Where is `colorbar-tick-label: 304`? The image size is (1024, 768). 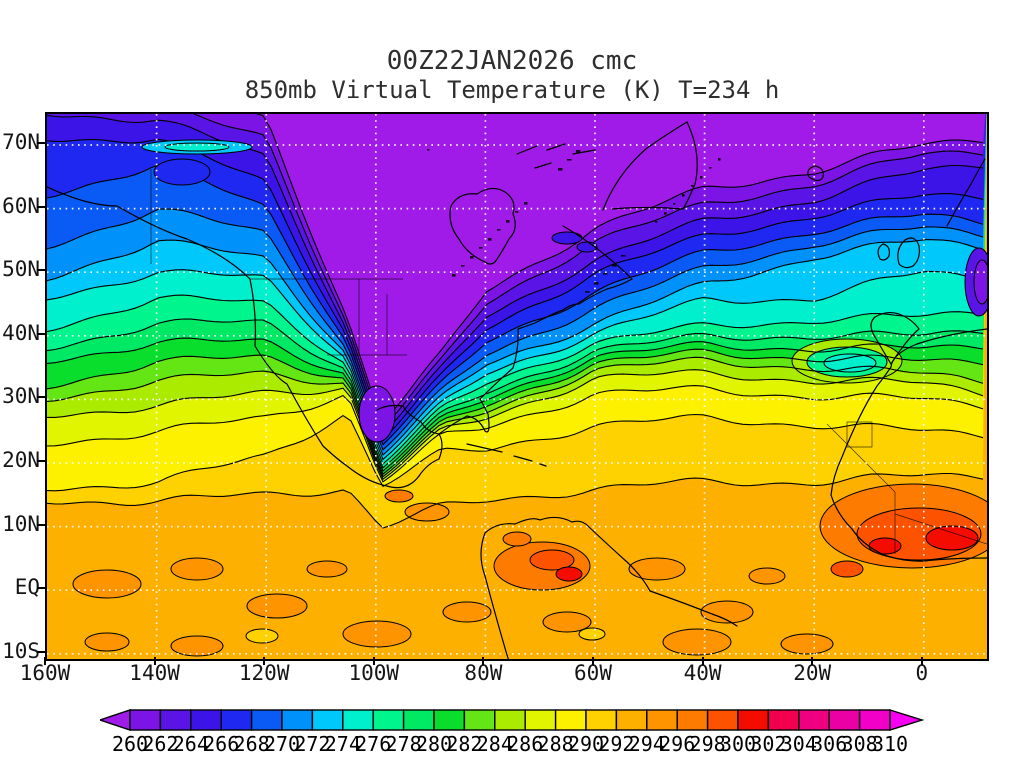 colorbar-tick-label: 304 is located at coordinates (798, 744).